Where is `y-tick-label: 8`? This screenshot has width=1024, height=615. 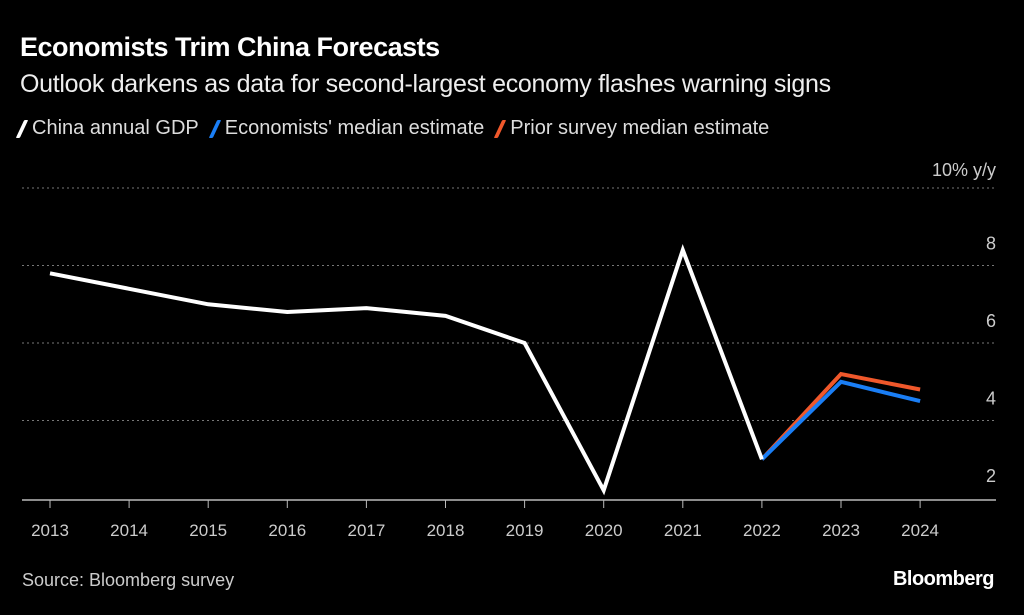 y-tick-label: 8 is located at coordinates (991, 244).